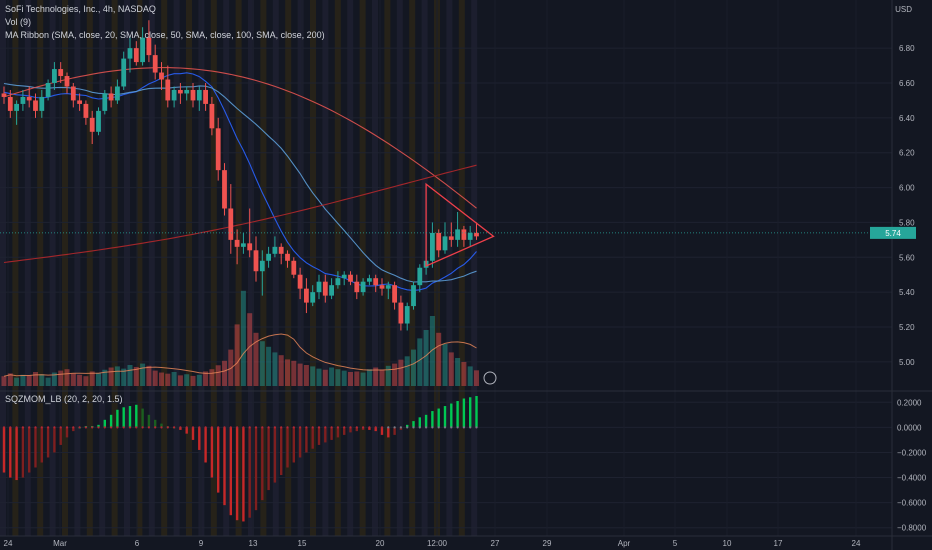 Image resolution: width=932 pixels, height=550 pixels. What do you see at coordinates (80, 9) in the screenshot?
I see `symbol-legend: SoFi Technologies, Inc., 4h, NASDAQ` at bounding box center [80, 9].